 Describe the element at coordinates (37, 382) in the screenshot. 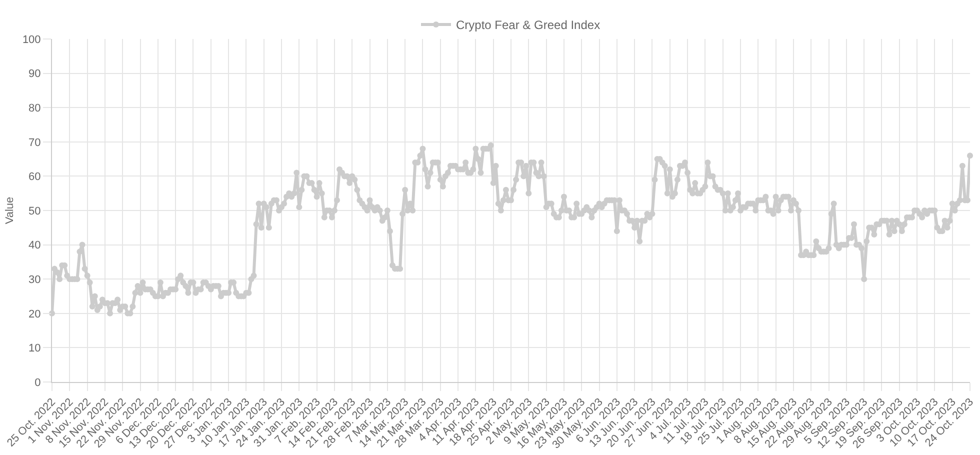

I see `y-tick-label: 0` at that location.